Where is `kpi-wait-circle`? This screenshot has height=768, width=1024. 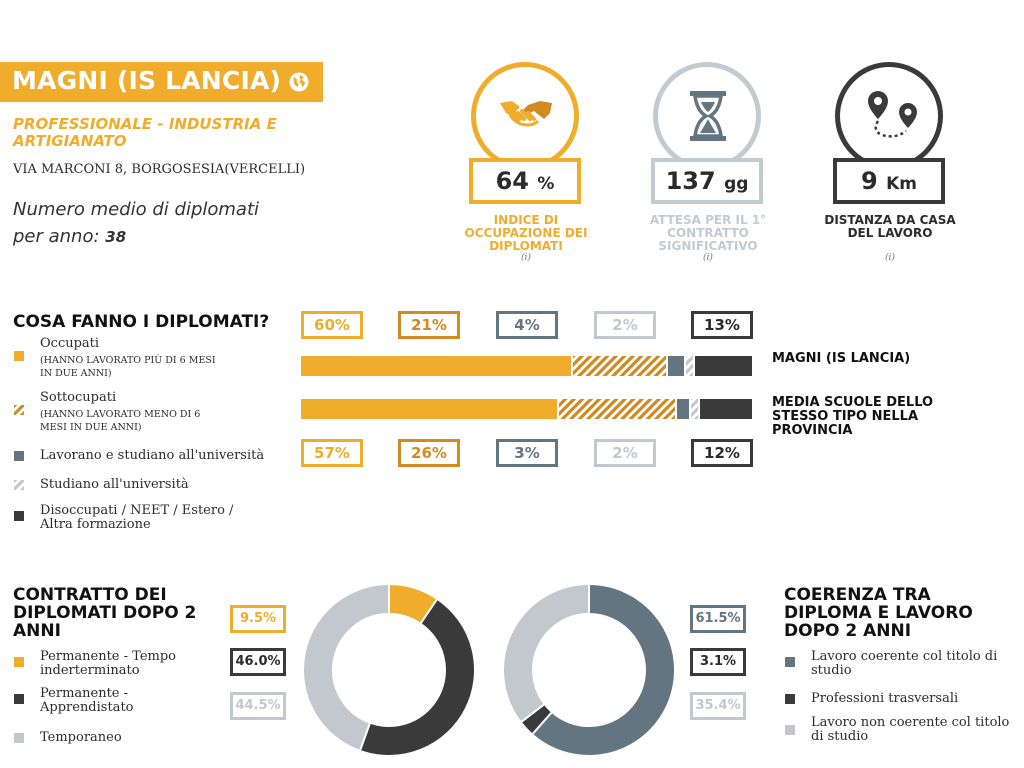
kpi-wait-circle is located at coordinates (707, 116).